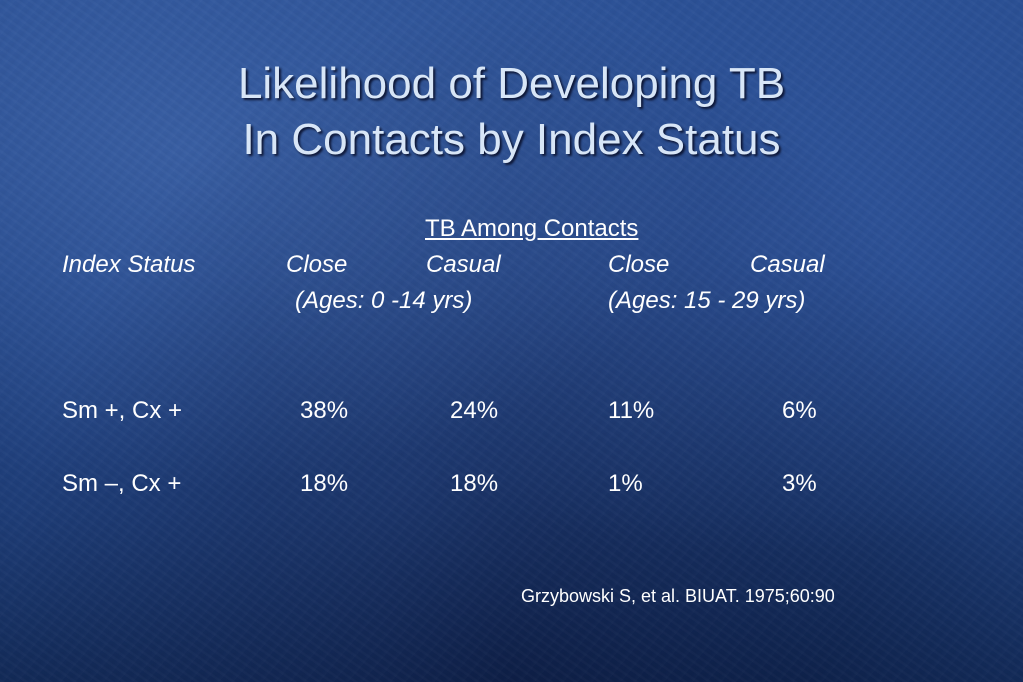  I want to click on title-line-2: In Contacts by Index Status, so click(511, 139).